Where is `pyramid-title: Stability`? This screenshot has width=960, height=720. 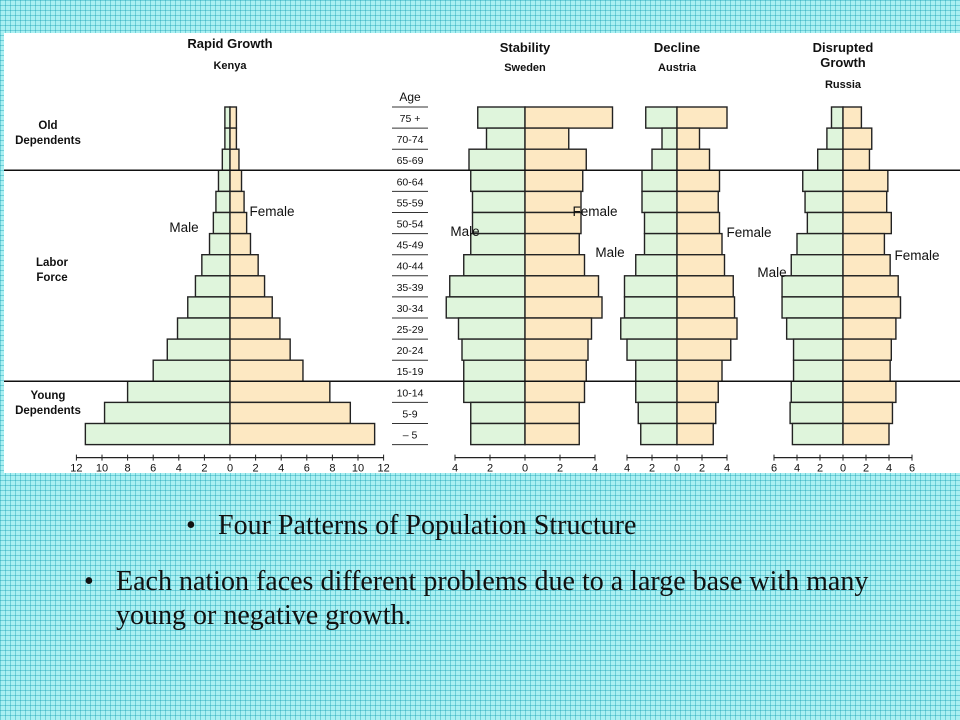
pyramid-title: Stability is located at coordinates (525, 47).